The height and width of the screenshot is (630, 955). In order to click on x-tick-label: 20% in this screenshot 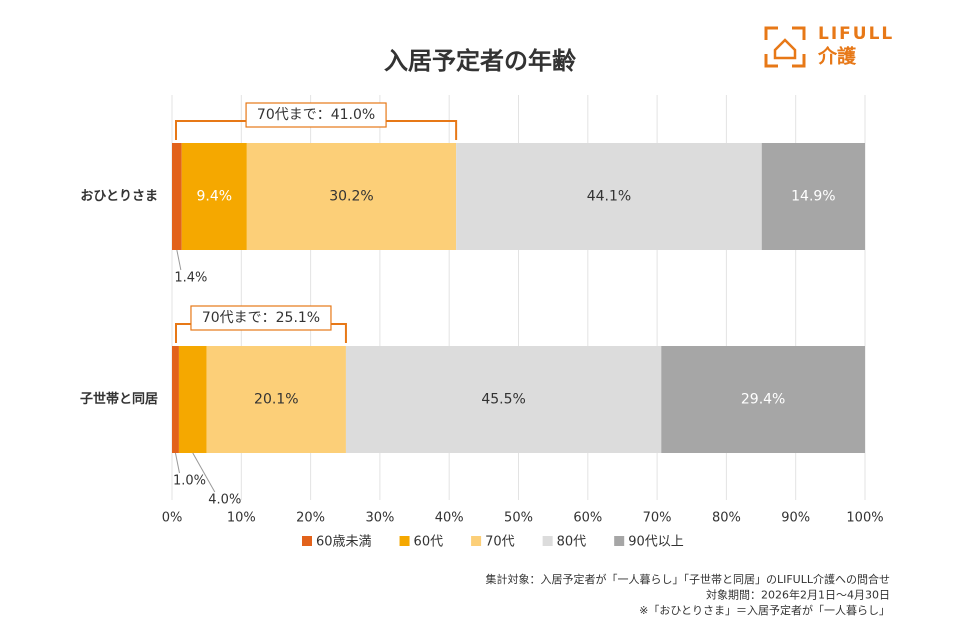, I will do `click(310, 518)`.